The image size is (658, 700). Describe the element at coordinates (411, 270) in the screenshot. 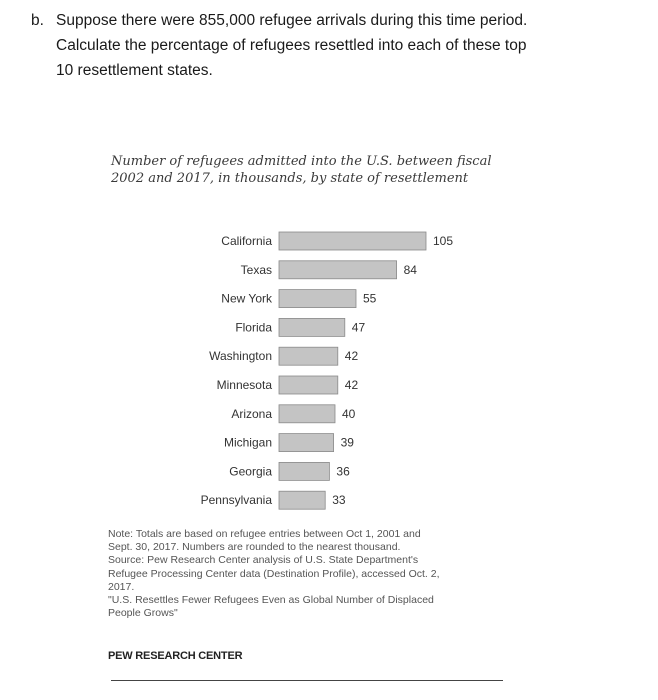

I see `value-label-texas: 84` at that location.